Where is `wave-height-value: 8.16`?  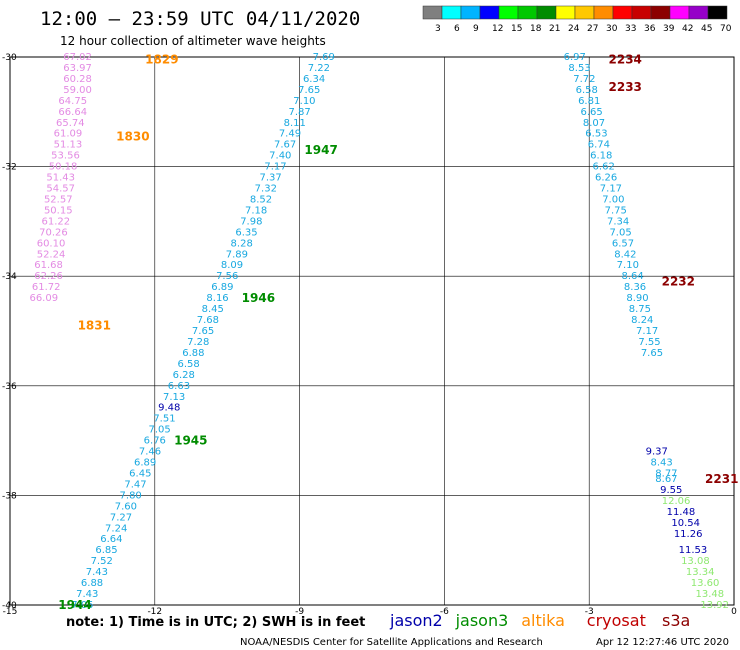 wave-height-value: 8.16 is located at coordinates (217, 298).